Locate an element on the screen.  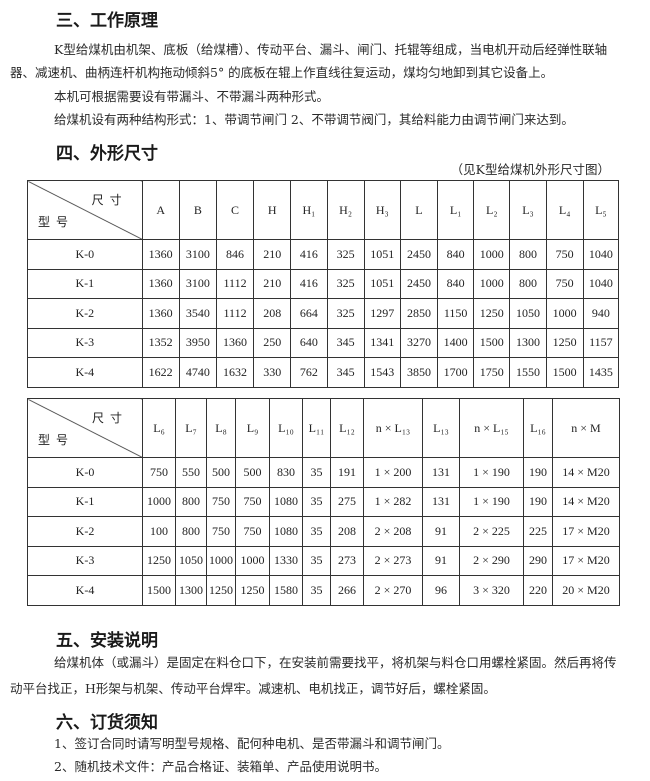
table-cell: 325 is located at coordinates (345, 313).